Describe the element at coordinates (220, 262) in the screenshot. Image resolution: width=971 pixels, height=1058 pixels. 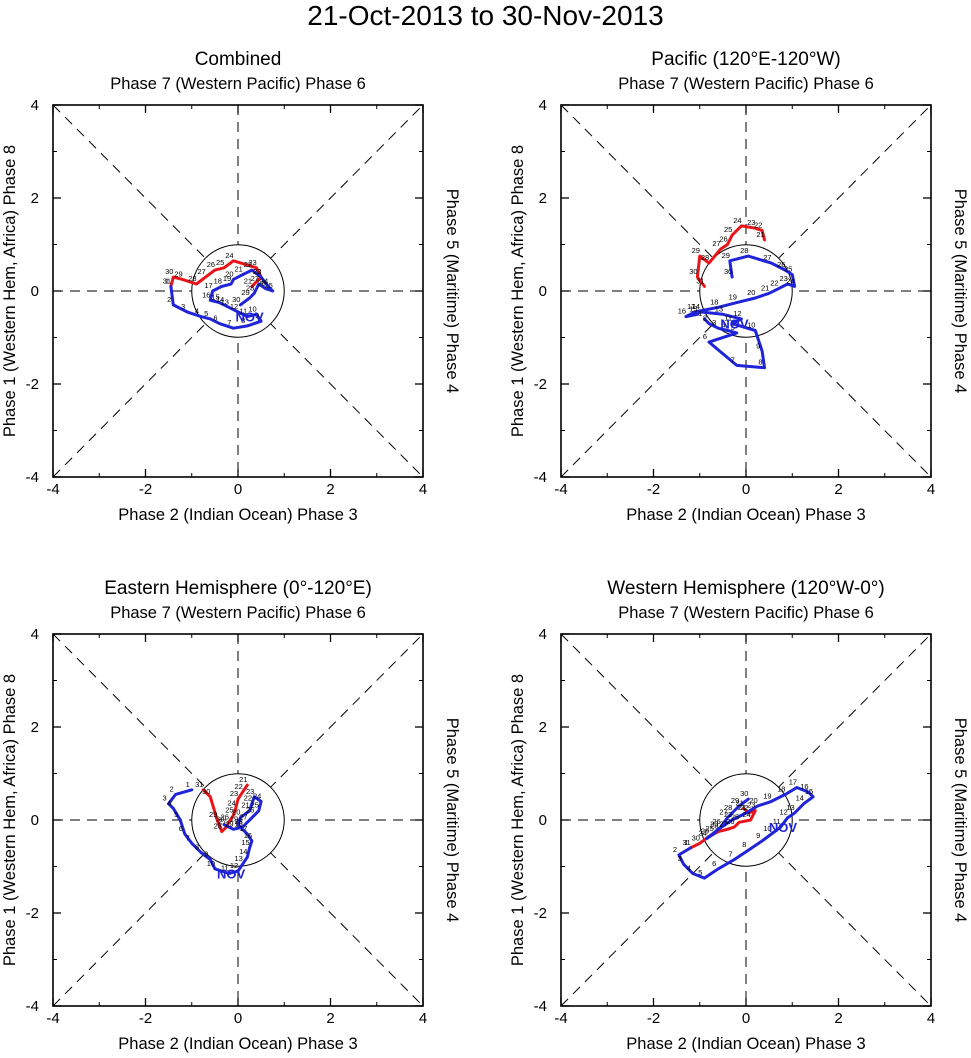
I see `october-day-label: 25` at that location.